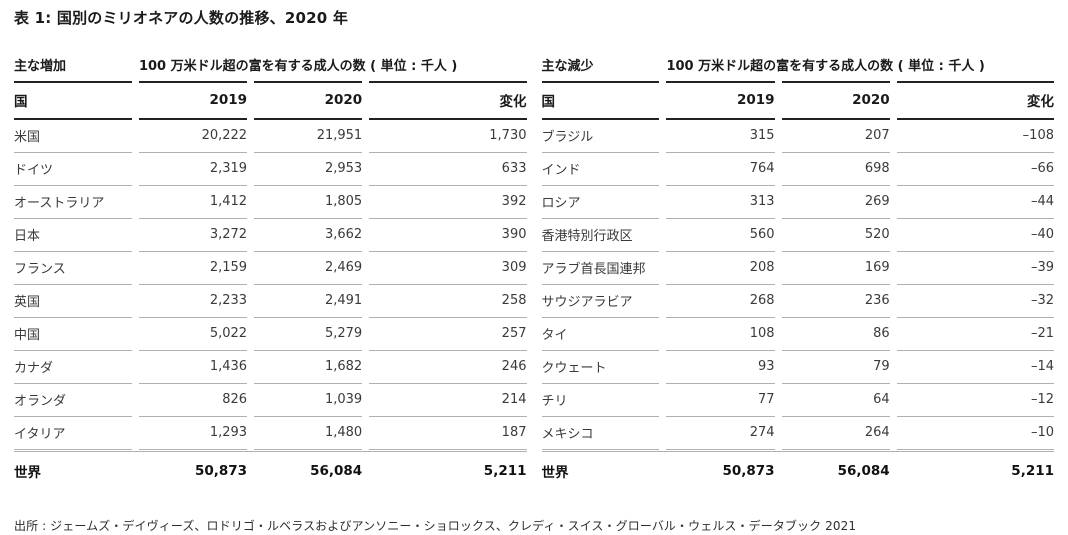  What do you see at coordinates (600, 268) in the screenshot?
I see `country-cell: アラブ首長国連邦` at bounding box center [600, 268].